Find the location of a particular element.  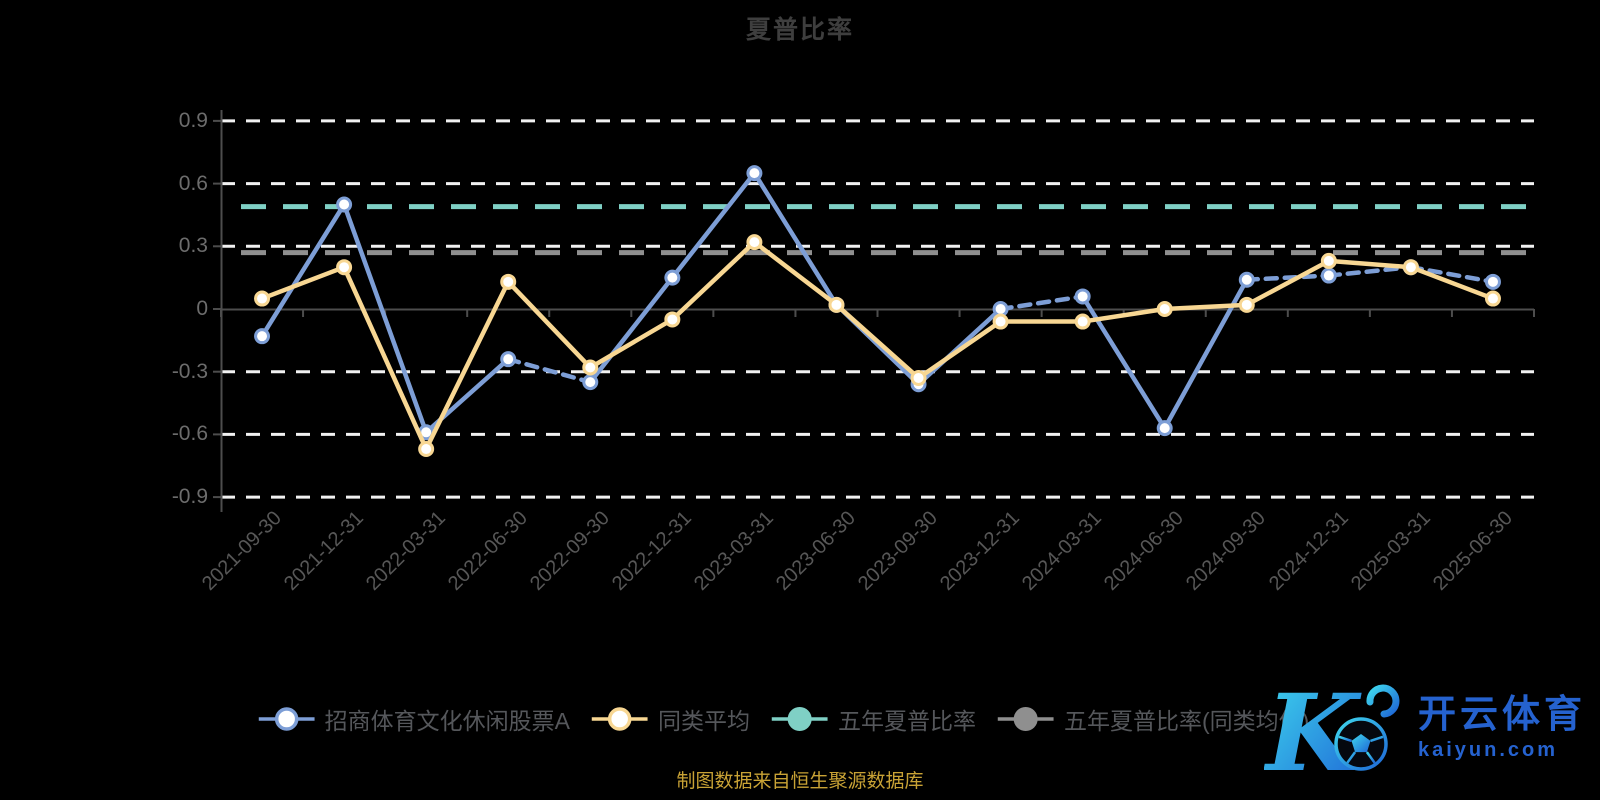

y-tick-label: 0.9 is located at coordinates (193, 120).